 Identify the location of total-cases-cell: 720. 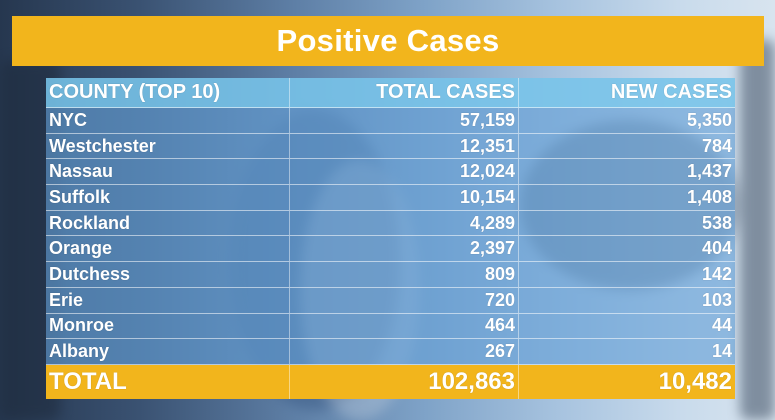
(404, 300).